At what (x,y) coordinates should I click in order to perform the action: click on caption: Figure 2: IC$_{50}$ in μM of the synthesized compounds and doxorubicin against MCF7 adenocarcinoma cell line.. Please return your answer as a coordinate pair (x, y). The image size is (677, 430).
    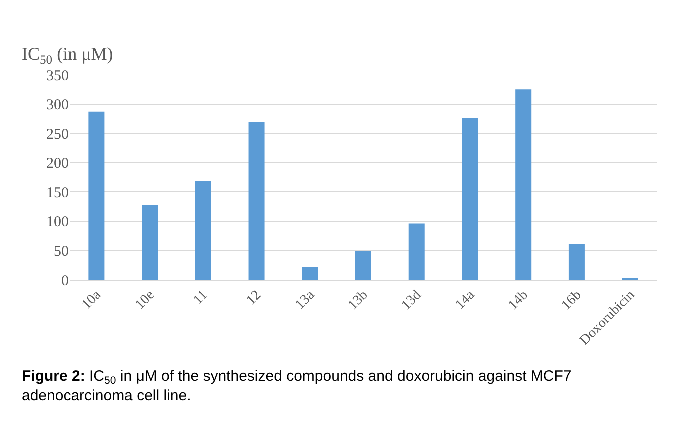
    Looking at the image, I should click on (297, 386).